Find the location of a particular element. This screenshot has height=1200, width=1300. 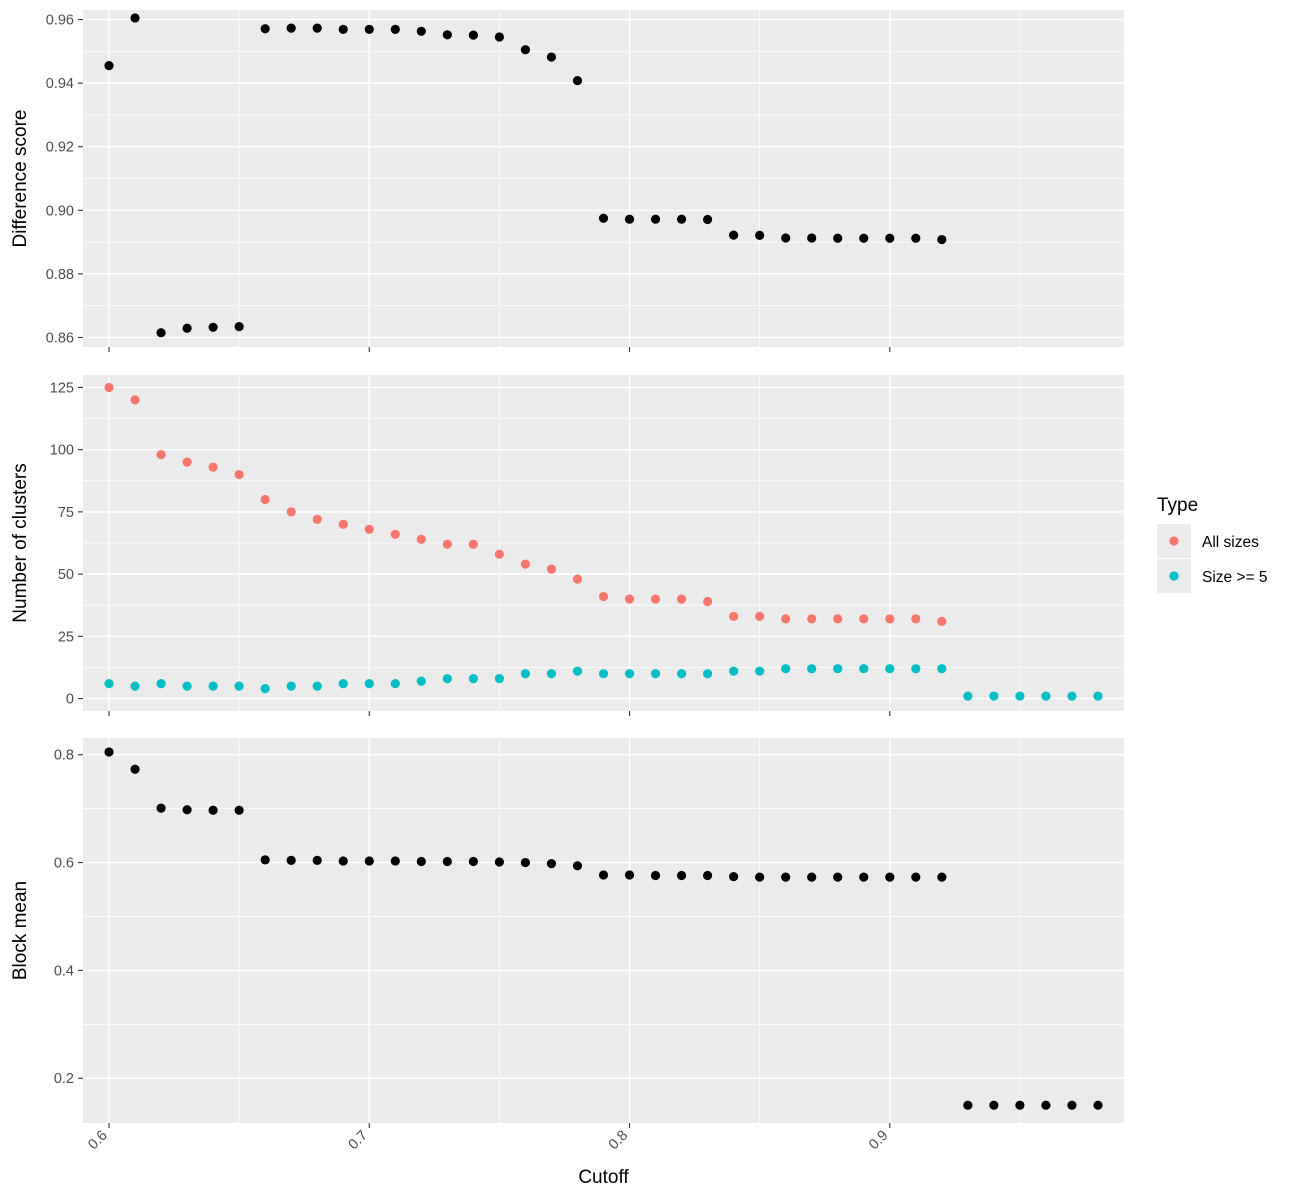

y-axis-title: Difference score is located at coordinates (20, 179).